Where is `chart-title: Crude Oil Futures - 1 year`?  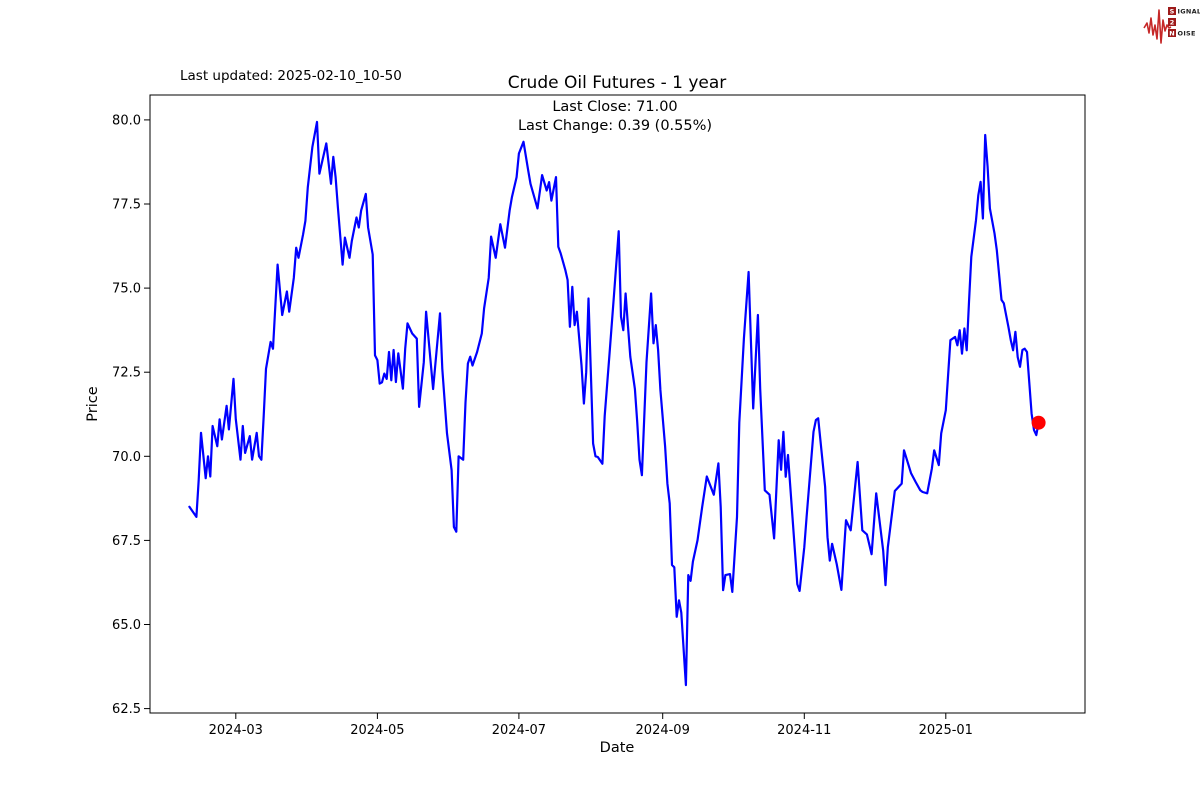 chart-title: Crude Oil Futures - 1 year is located at coordinates (617, 83).